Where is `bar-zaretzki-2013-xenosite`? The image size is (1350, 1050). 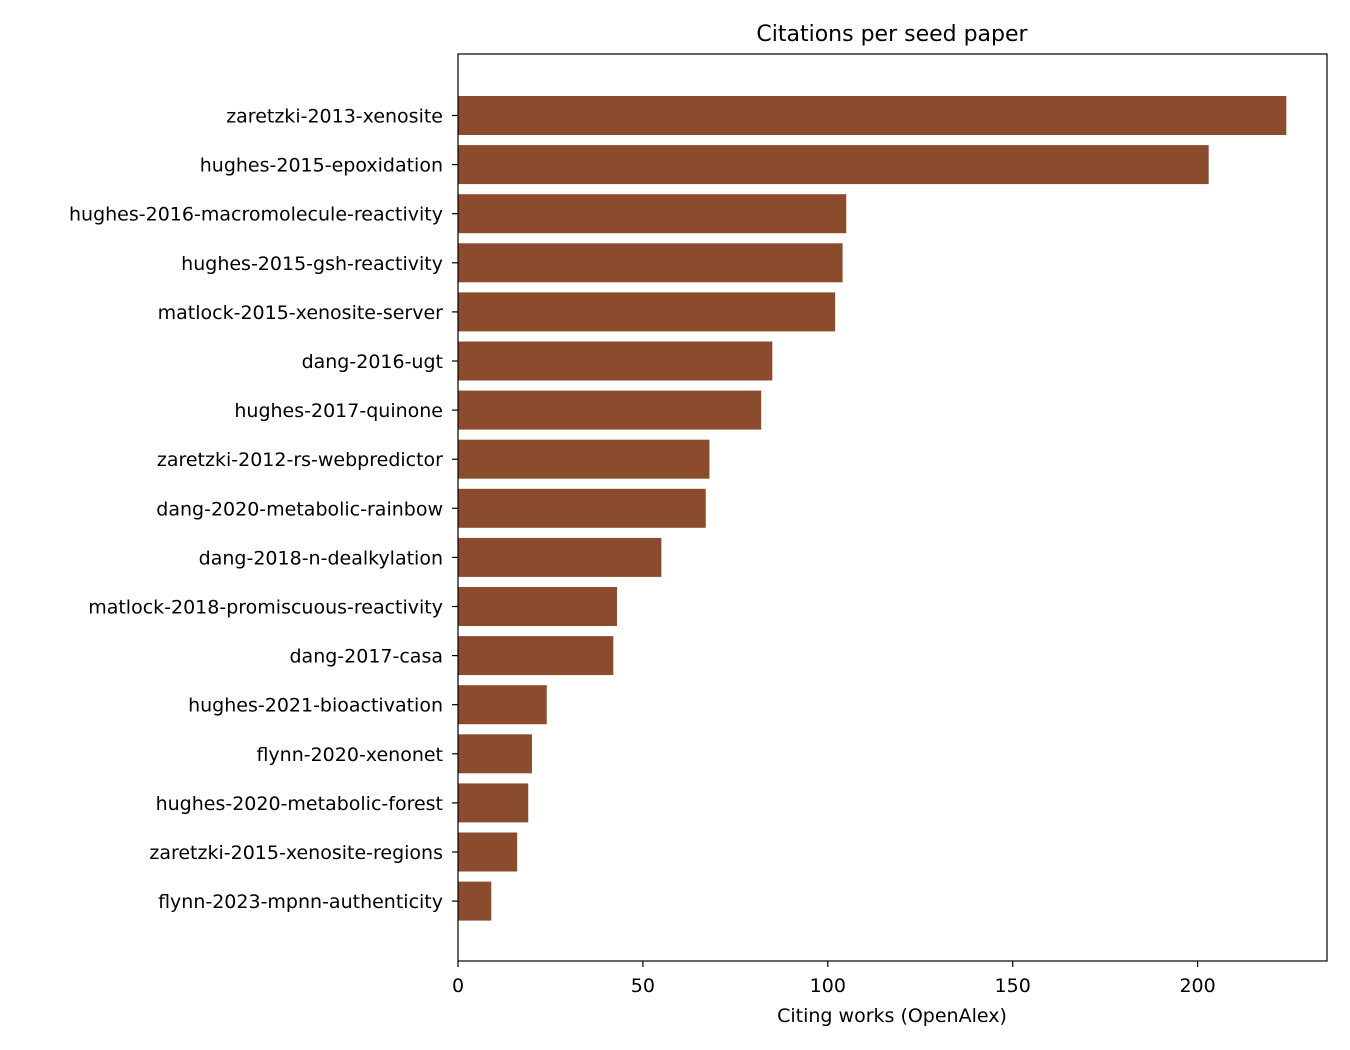
bar-zaretzki-2013-xenosite is located at coordinates (872, 115).